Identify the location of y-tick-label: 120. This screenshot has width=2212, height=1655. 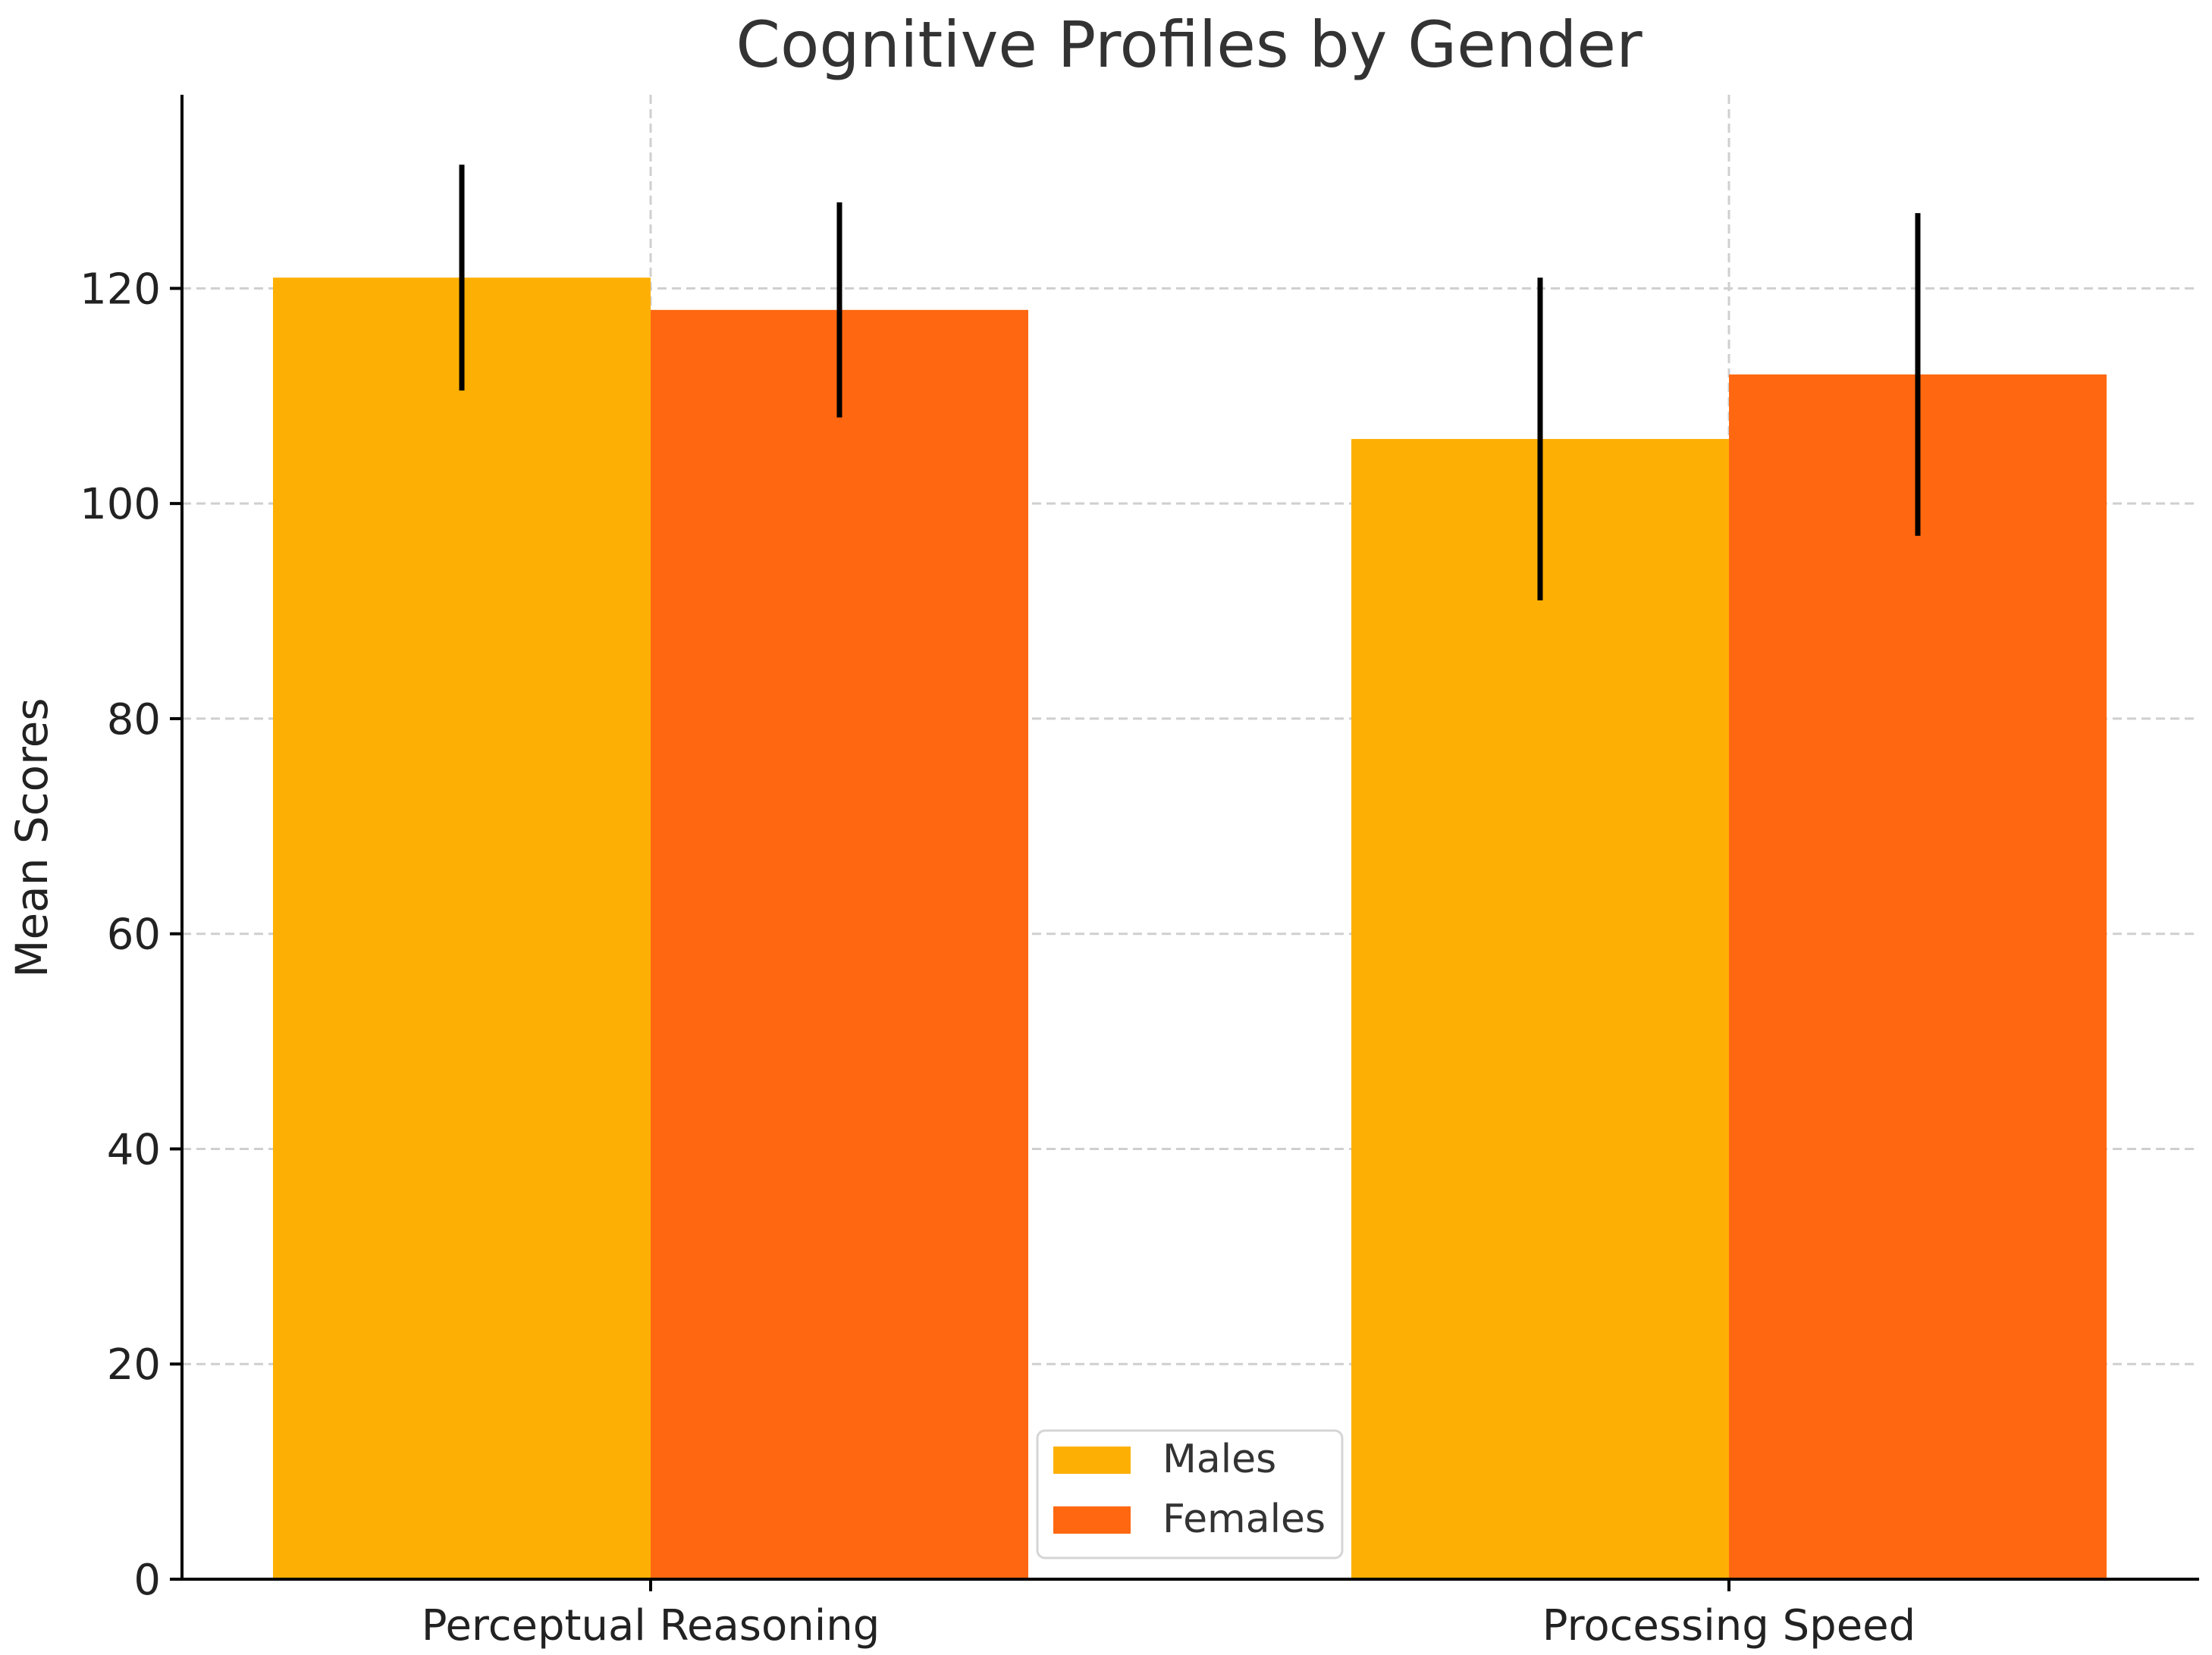
(120, 289).